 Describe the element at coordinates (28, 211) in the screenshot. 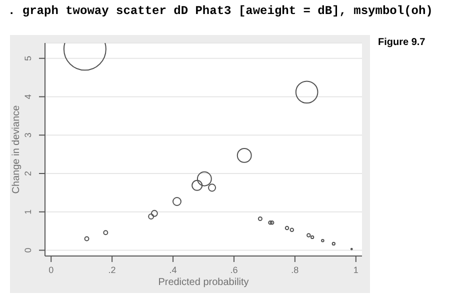

I see `y-tick-label: 1` at that location.